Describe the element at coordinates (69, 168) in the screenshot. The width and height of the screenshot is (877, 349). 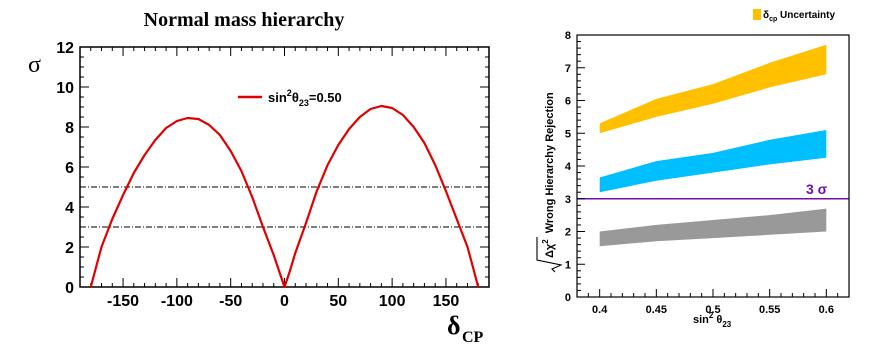
I see `left-y-tick-label: 6` at that location.